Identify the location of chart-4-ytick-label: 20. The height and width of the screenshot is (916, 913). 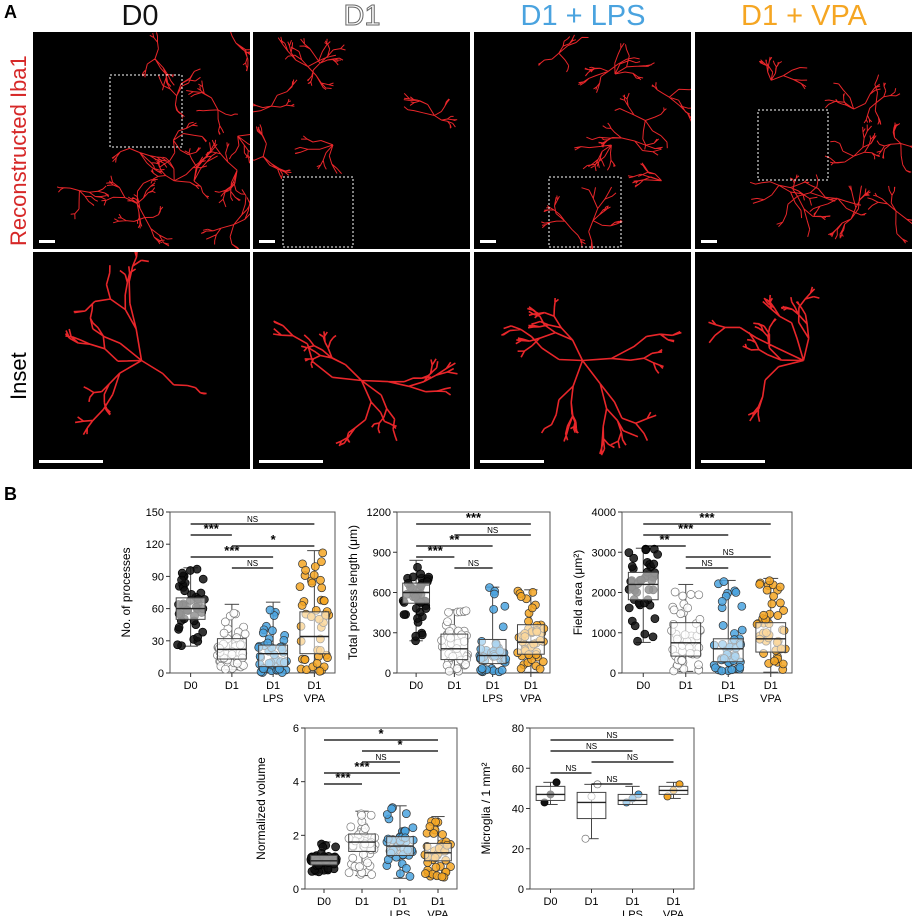
(518, 850).